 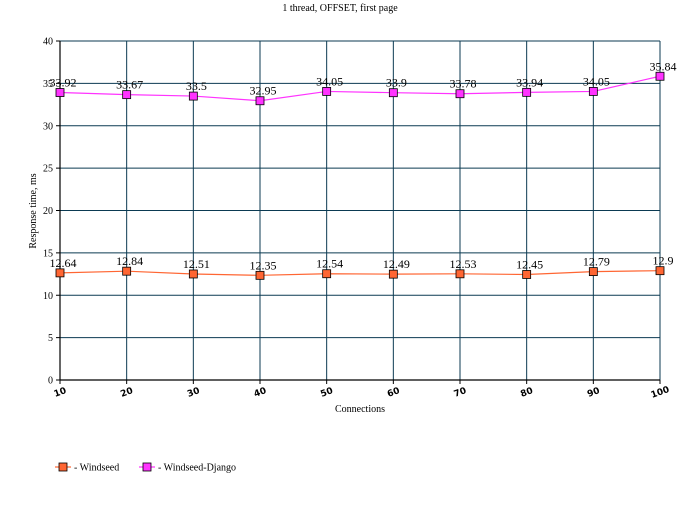 What do you see at coordinates (193, 393) in the screenshot?
I see `x-tick-label: 30` at bounding box center [193, 393].